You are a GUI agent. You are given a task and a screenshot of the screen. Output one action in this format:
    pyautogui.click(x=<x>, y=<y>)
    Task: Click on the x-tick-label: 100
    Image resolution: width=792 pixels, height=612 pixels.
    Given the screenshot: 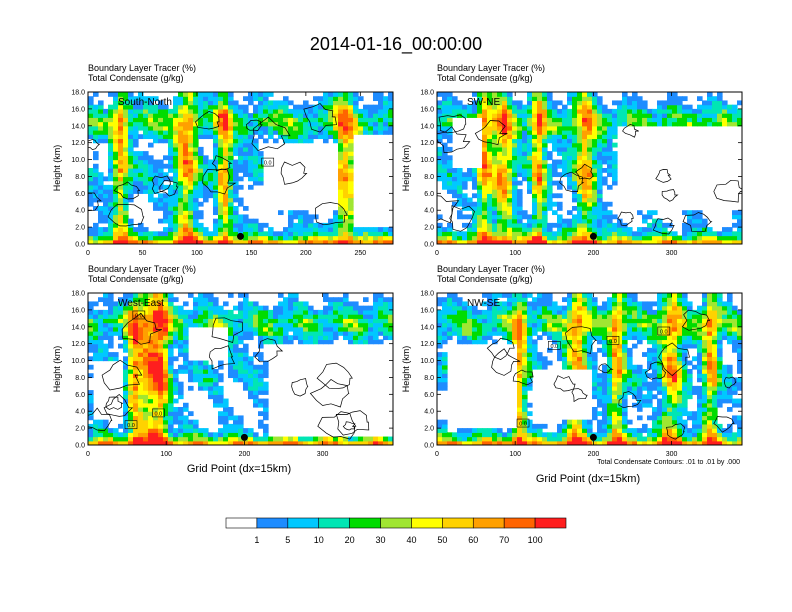 What is the action you would take?
    pyautogui.click(x=515, y=454)
    